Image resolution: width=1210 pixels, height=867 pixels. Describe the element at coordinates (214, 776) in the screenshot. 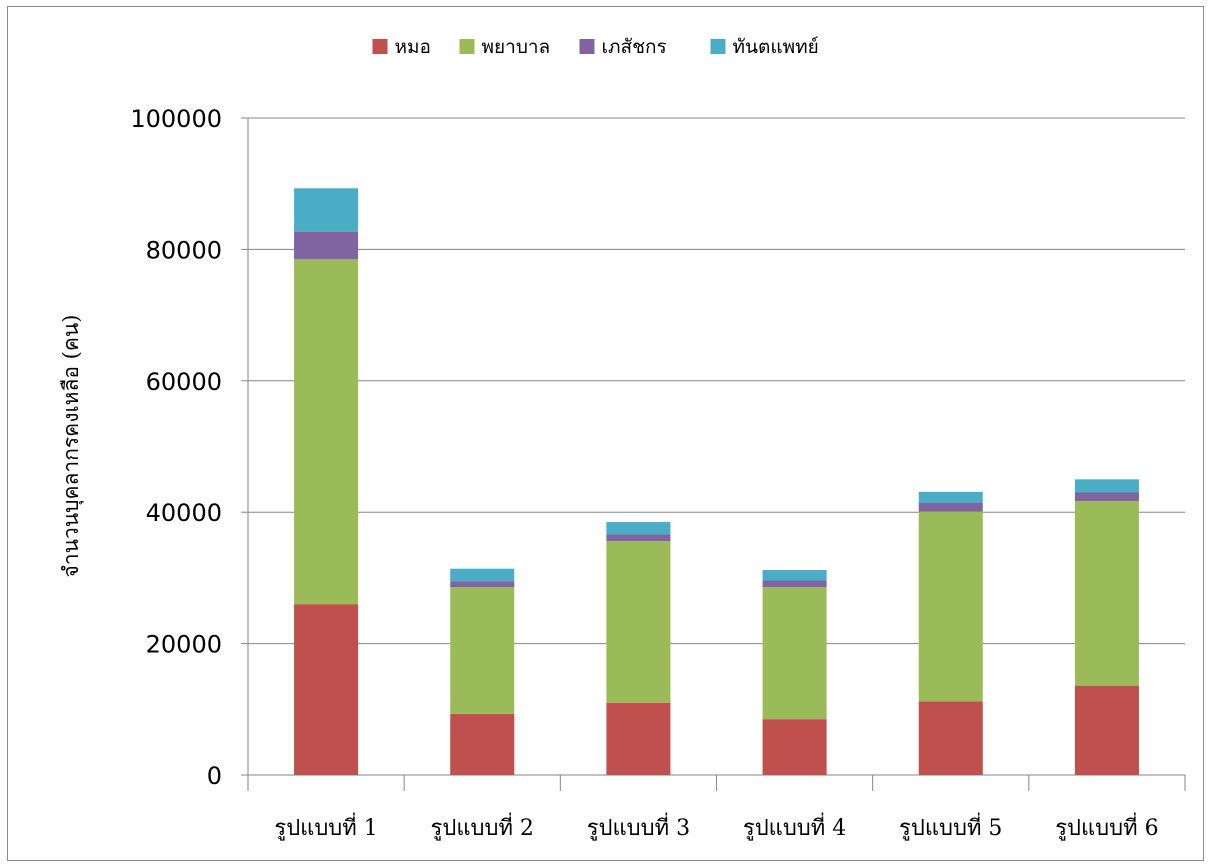

I see `y-tick-label: 0` at that location.